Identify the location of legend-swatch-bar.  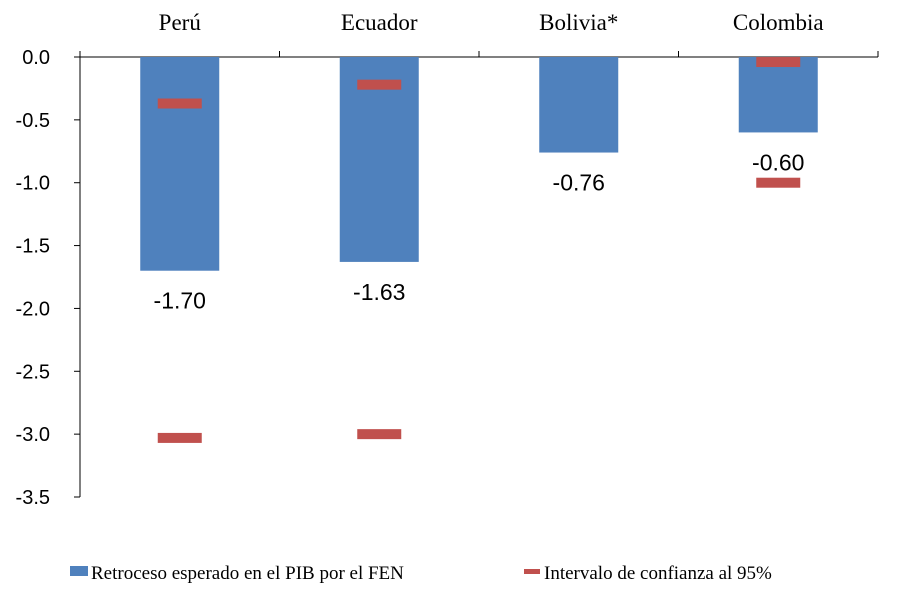
(79, 571).